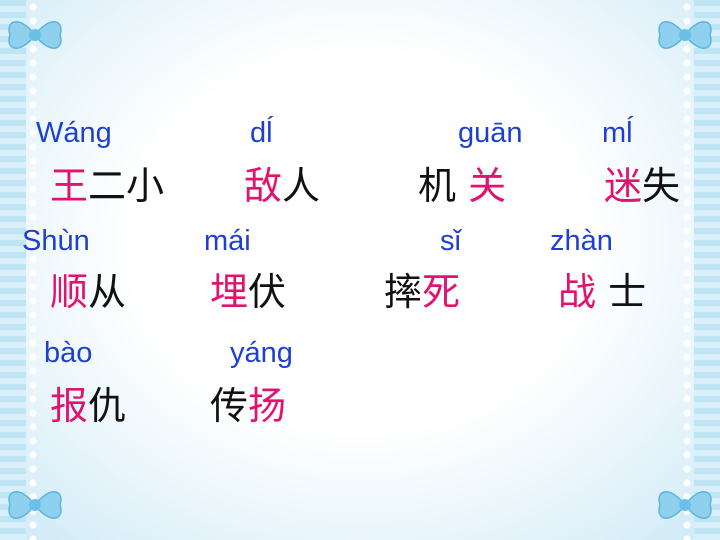 The height and width of the screenshot is (540, 720). I want to click on pinyin-guan: guān, so click(490, 133).